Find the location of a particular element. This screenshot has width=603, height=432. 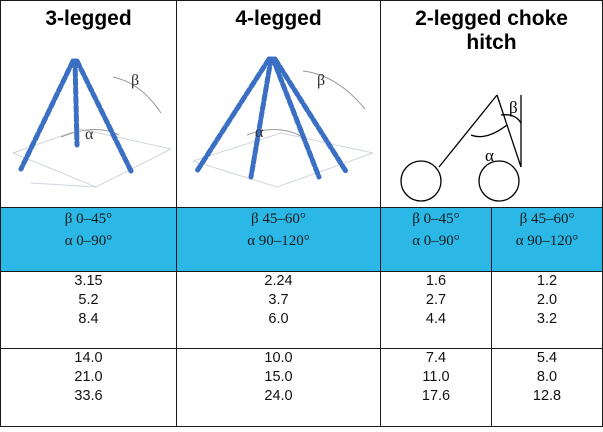

value: 8.0 is located at coordinates (547, 377).